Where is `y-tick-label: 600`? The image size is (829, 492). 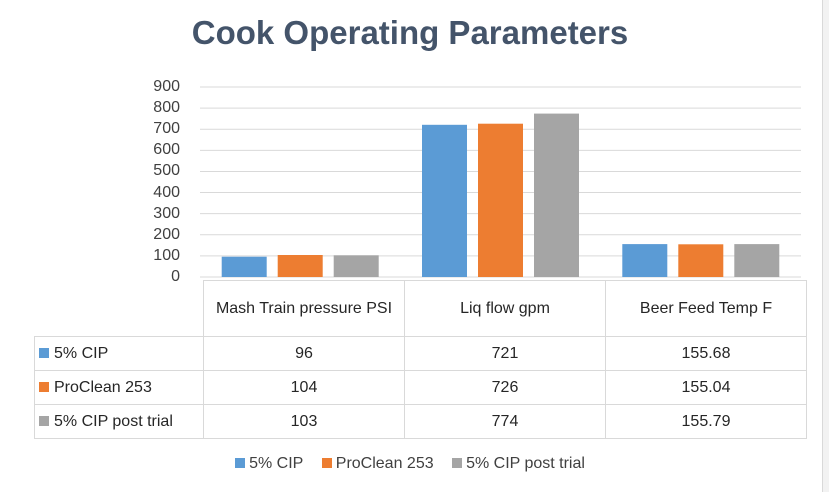
y-tick-label: 600 is located at coordinates (166, 150).